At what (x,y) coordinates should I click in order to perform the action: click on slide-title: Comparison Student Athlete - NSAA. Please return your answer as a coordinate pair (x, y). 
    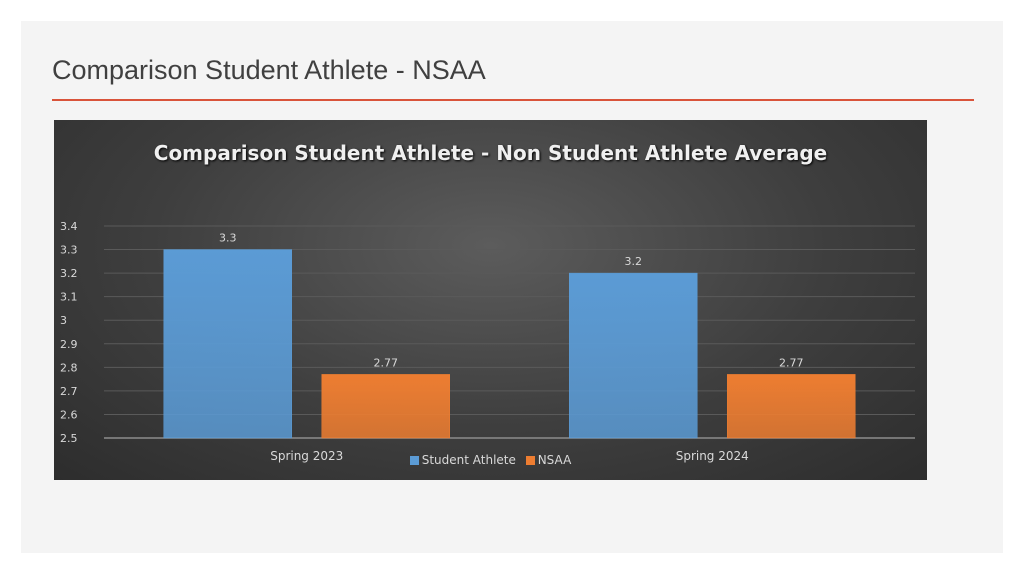
    Looking at the image, I should click on (269, 70).